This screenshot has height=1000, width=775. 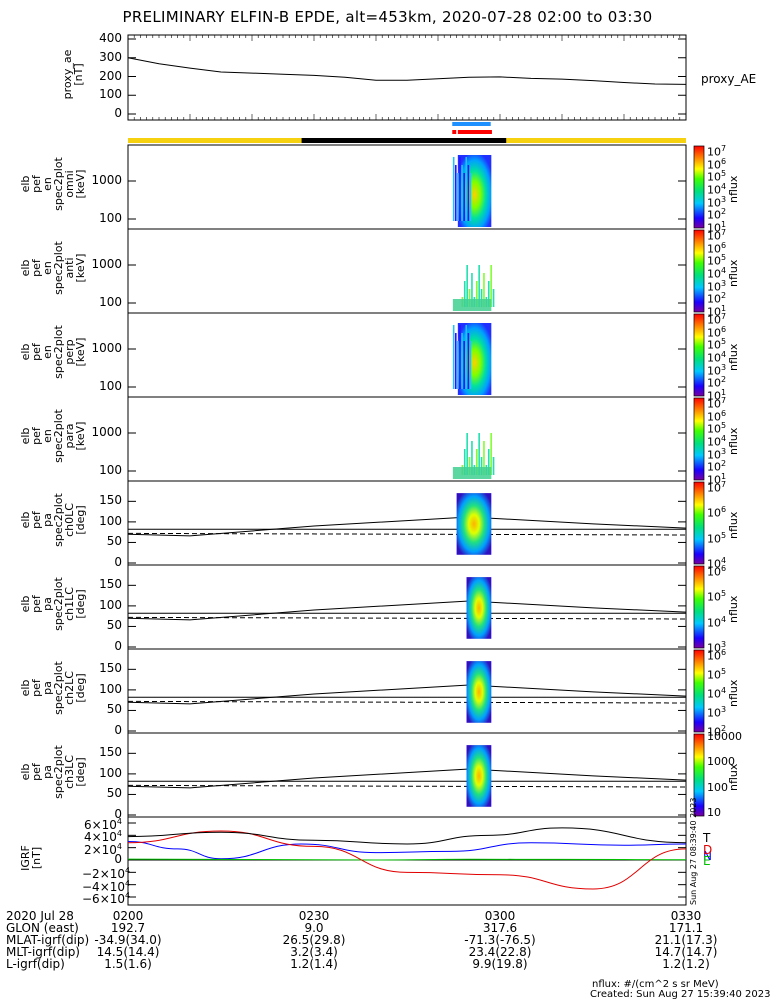 What do you see at coordinates (733, 441) in the screenshot?
I see `colorbar-label-4: nflux` at bounding box center [733, 441].